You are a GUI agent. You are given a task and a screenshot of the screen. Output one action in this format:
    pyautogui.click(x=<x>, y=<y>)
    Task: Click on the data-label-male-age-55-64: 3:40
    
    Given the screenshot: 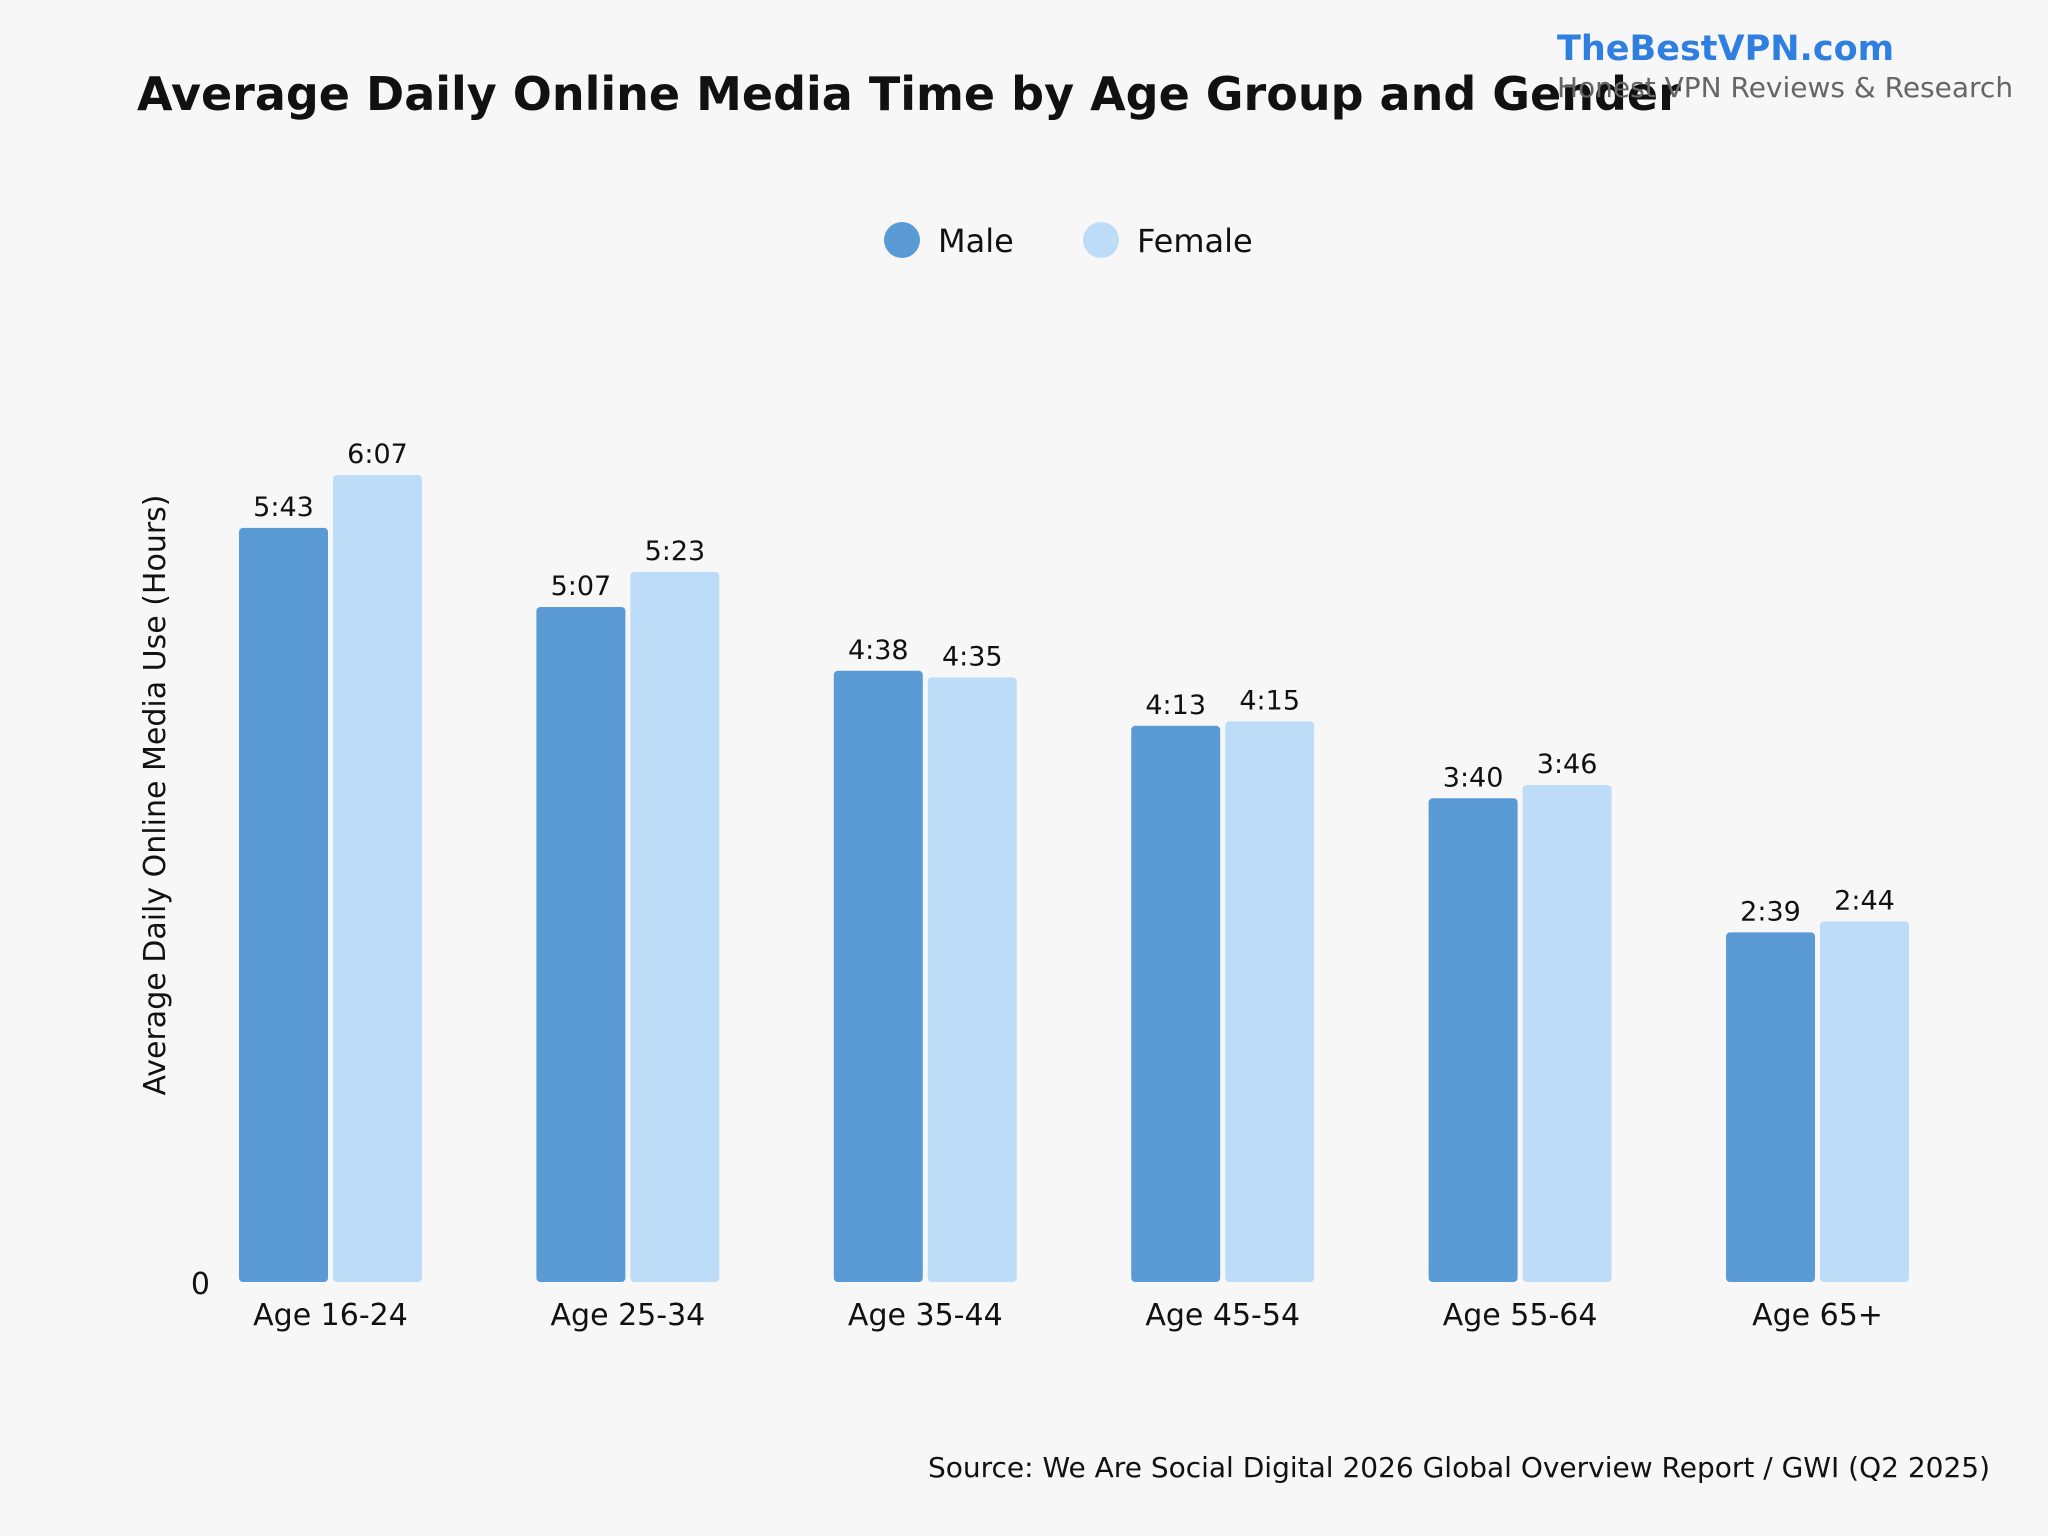 What is the action you would take?
    pyautogui.click(x=1473, y=777)
    